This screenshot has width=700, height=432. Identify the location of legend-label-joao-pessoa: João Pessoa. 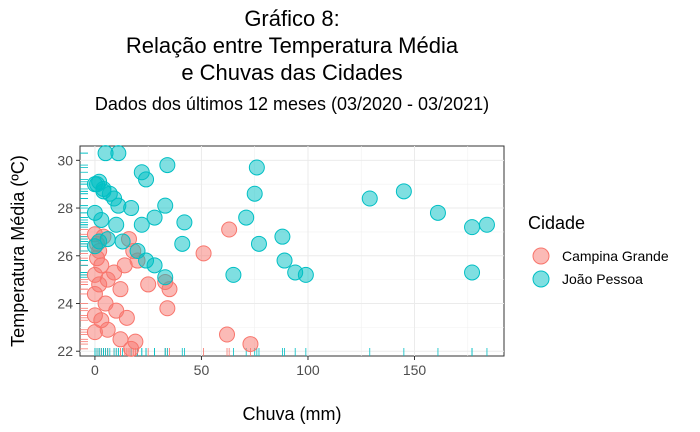
(602, 279).